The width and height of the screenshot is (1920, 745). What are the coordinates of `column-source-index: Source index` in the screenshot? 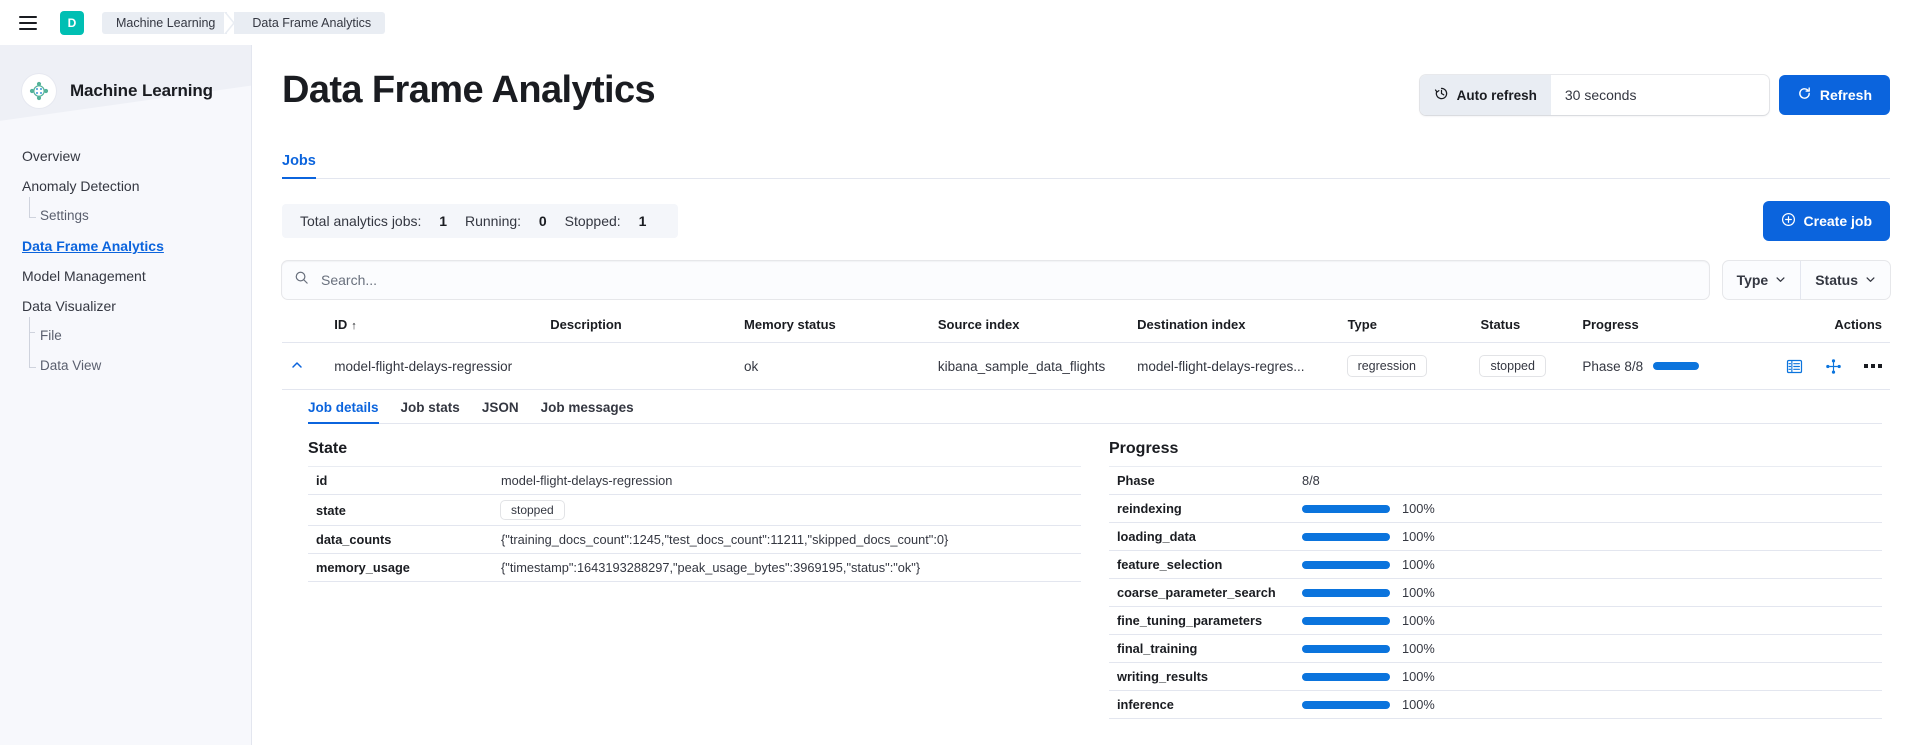 It's located at (1029, 330).